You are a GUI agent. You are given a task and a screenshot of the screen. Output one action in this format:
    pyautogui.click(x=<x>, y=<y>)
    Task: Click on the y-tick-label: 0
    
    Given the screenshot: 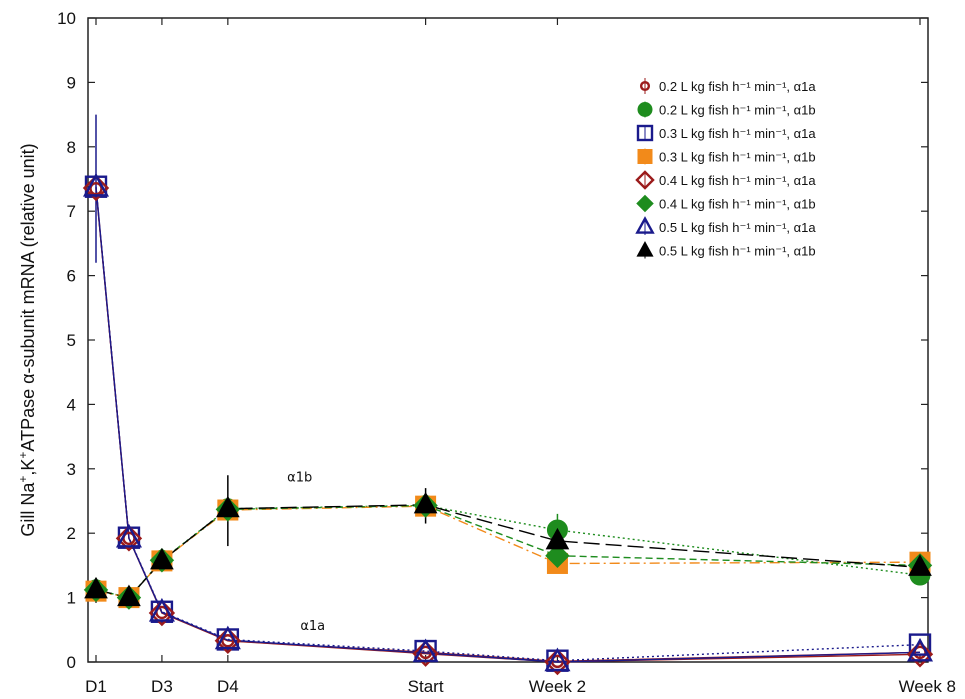 What is the action you would take?
    pyautogui.click(x=71, y=662)
    